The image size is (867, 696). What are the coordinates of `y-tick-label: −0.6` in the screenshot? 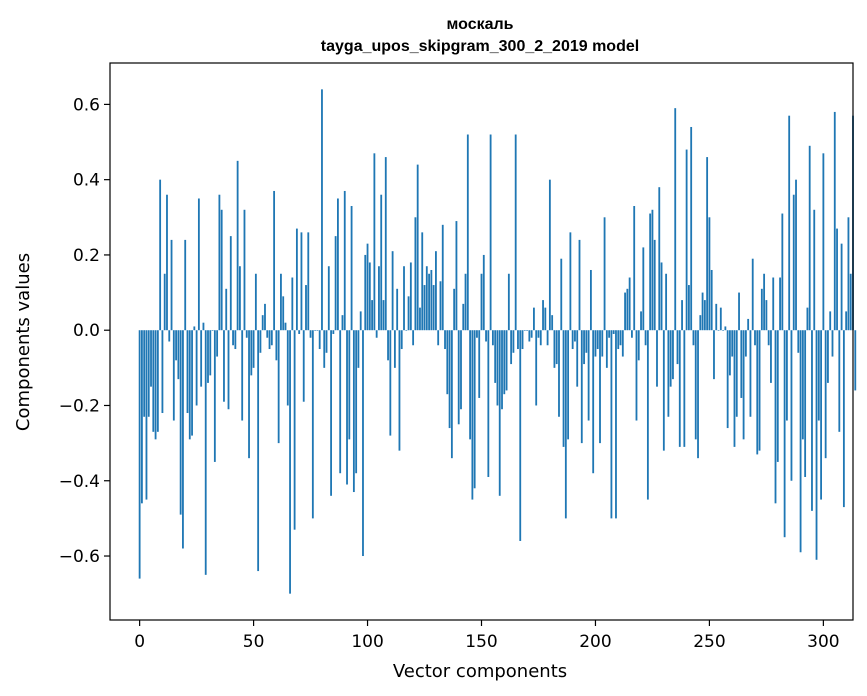 It's located at (79, 557).